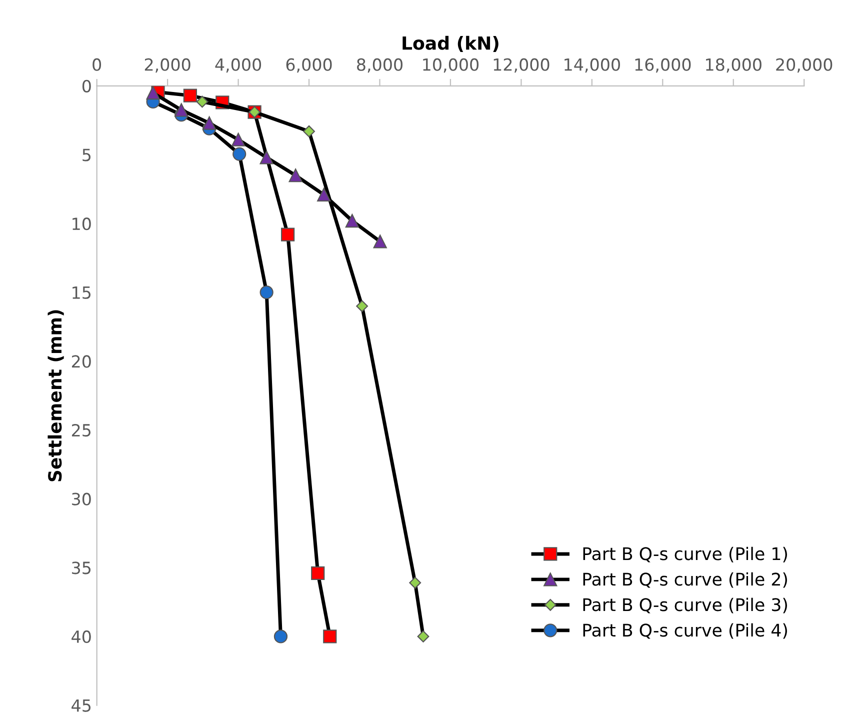 The image size is (842, 716). Describe the element at coordinates (734, 65) in the screenshot. I see `x-tick-label: 18,000` at that location.